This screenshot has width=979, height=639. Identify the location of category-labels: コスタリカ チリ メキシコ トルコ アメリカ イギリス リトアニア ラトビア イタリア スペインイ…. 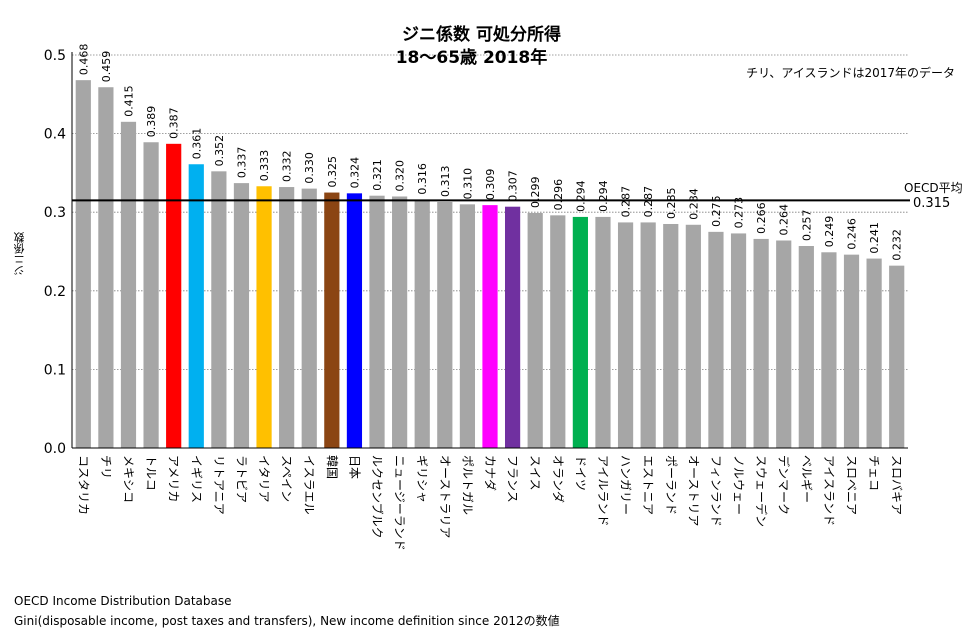
(489, 503).